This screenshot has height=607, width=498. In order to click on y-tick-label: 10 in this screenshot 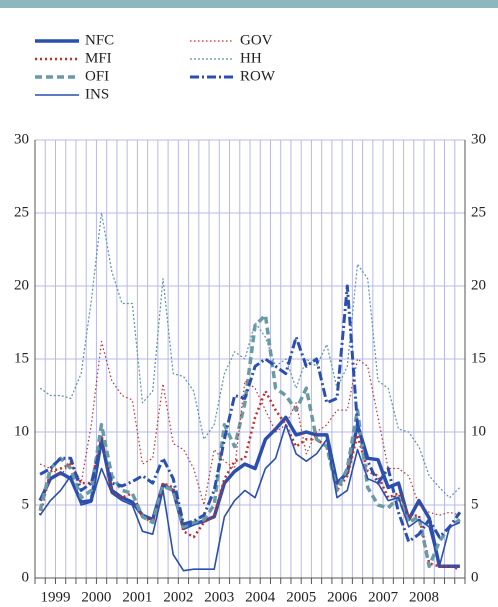, I will do `click(21, 431)`.